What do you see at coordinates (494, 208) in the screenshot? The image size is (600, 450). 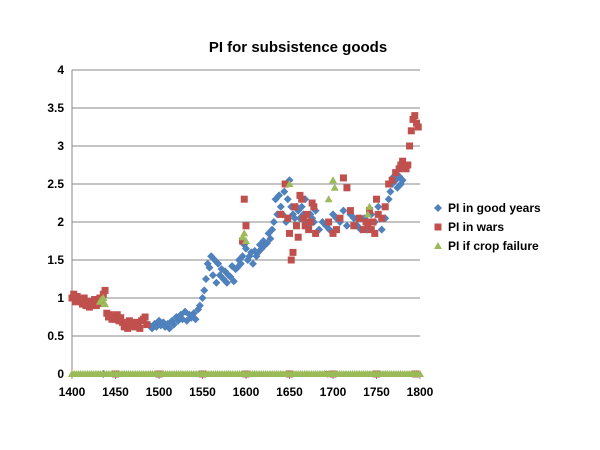 I see `legend-label: PI in good years` at bounding box center [494, 208].